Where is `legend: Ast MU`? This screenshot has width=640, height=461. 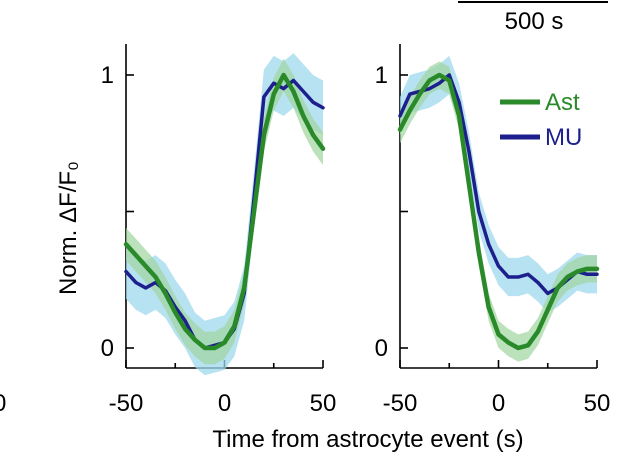 legend: Ast MU is located at coordinates (541, 120).